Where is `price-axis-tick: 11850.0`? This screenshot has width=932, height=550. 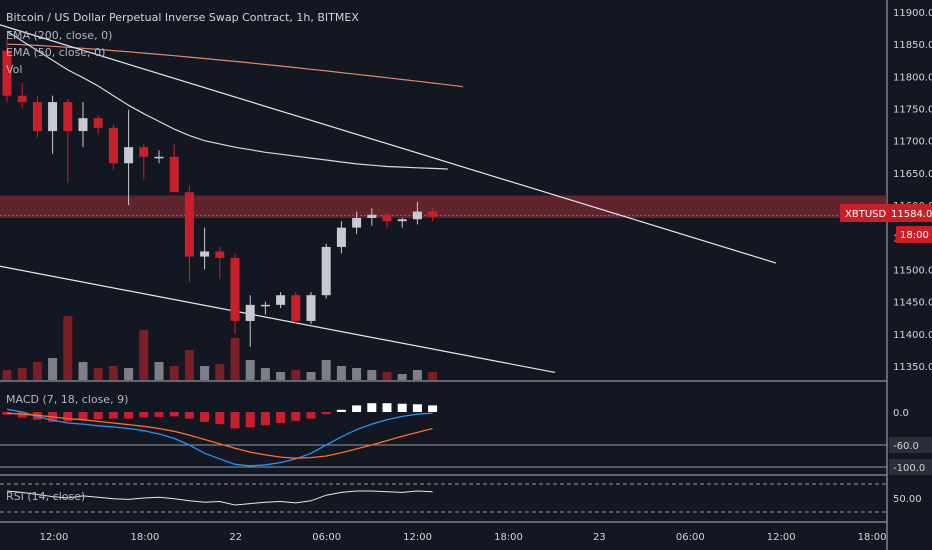 price-axis-tick: 11850.0 is located at coordinates (912, 45).